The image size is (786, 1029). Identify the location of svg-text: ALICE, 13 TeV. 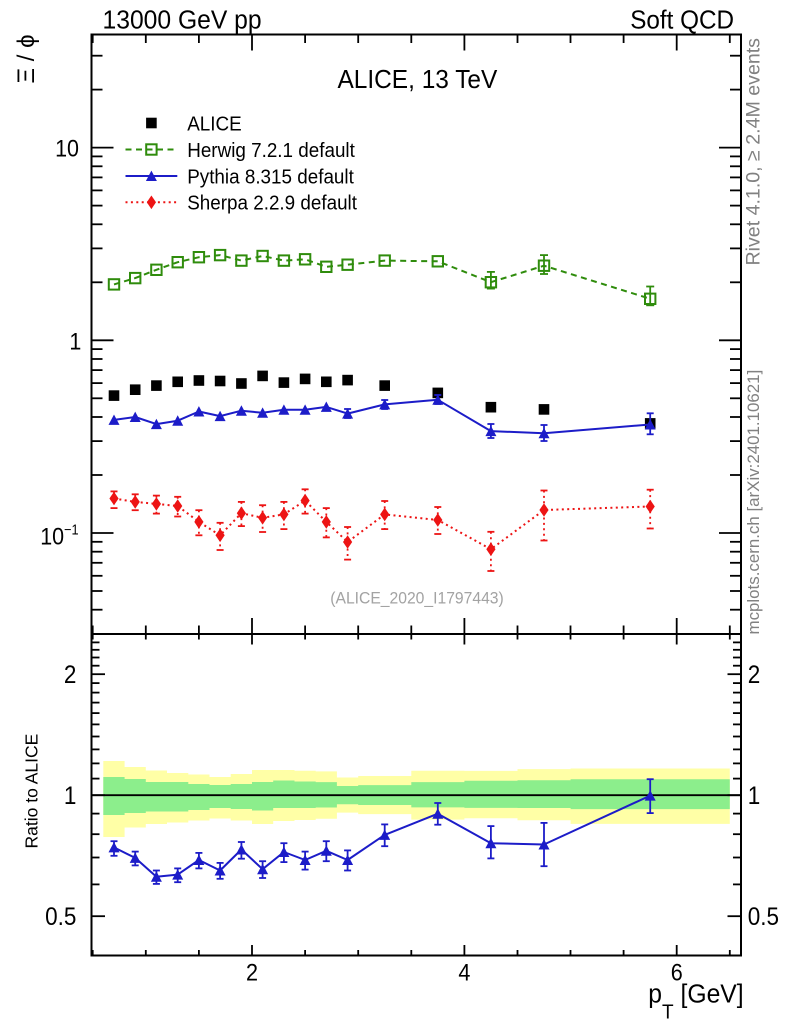
(417, 79).